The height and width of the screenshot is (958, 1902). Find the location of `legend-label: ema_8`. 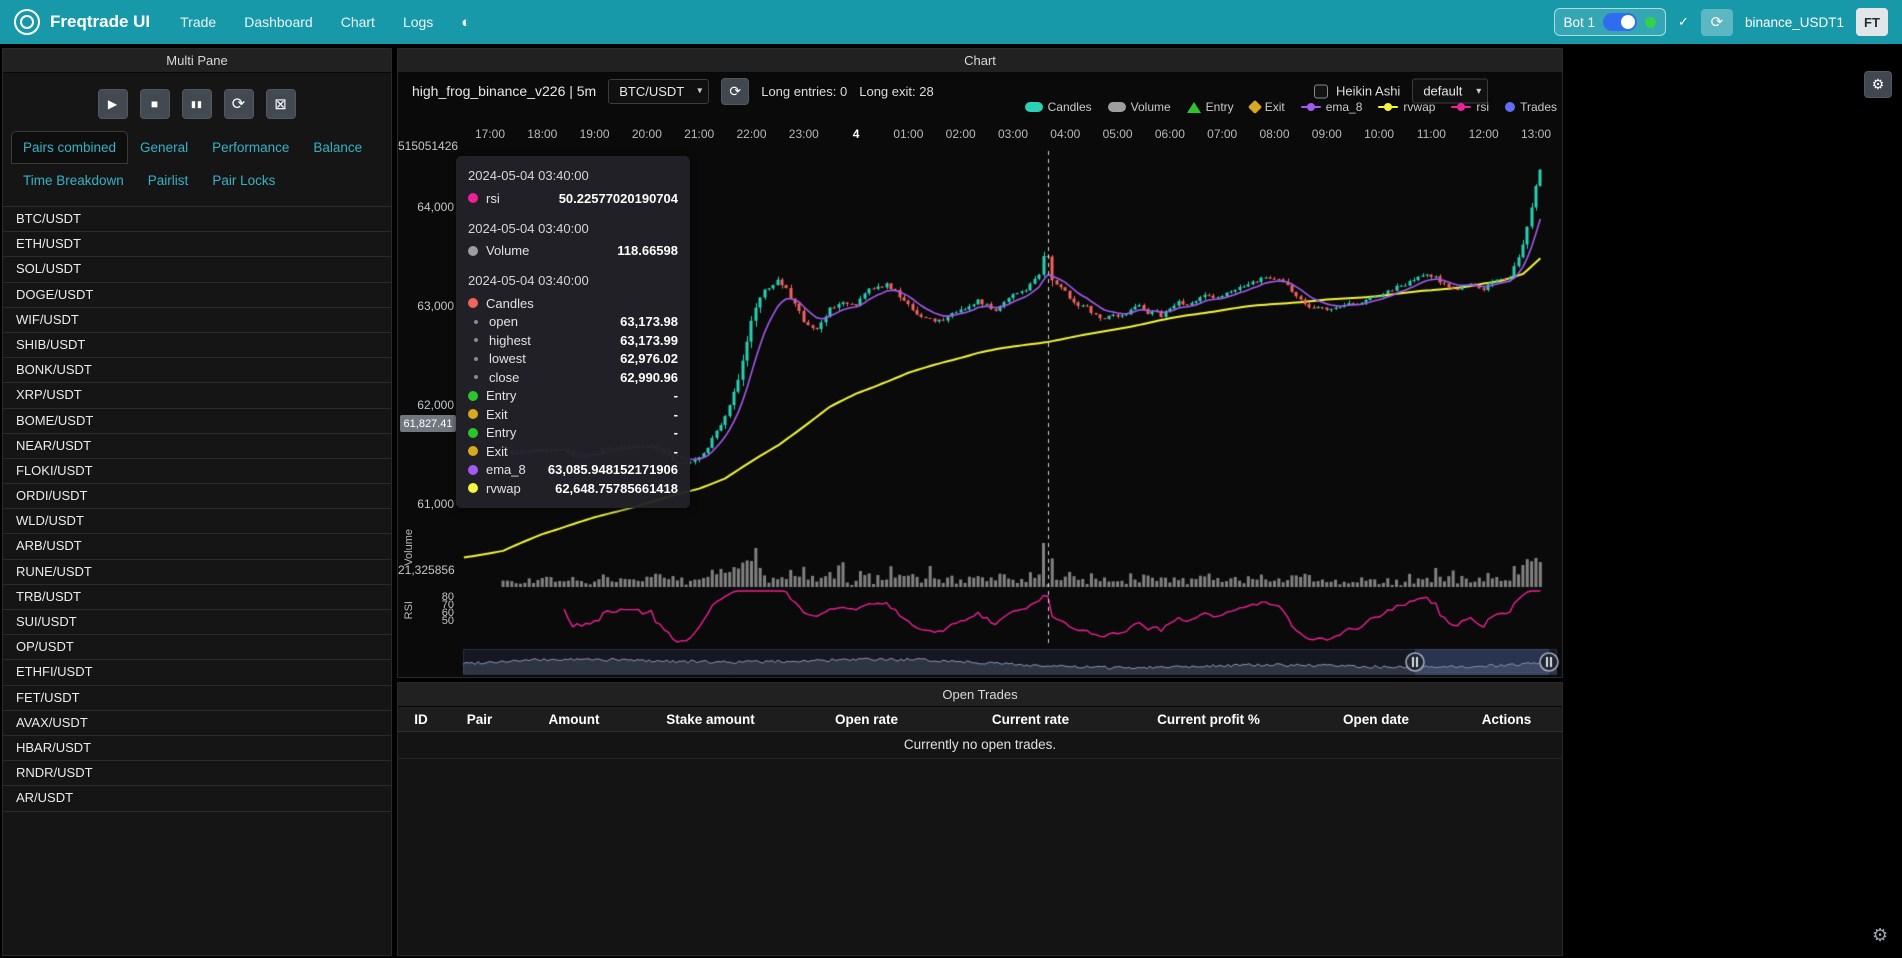

legend-label: ema_8 is located at coordinates (1344, 107).